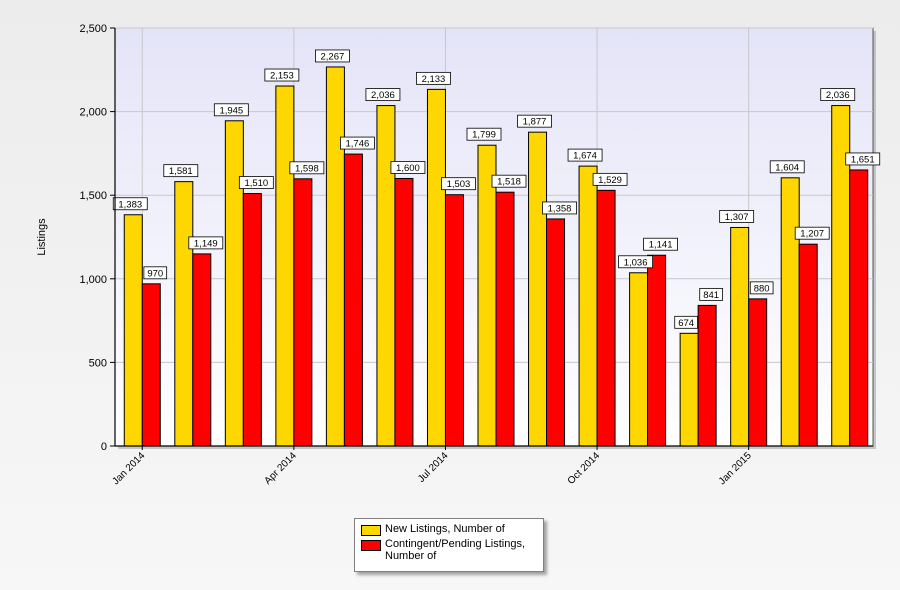  I want to click on value-label-new-listings: 1,674, so click(585, 155).